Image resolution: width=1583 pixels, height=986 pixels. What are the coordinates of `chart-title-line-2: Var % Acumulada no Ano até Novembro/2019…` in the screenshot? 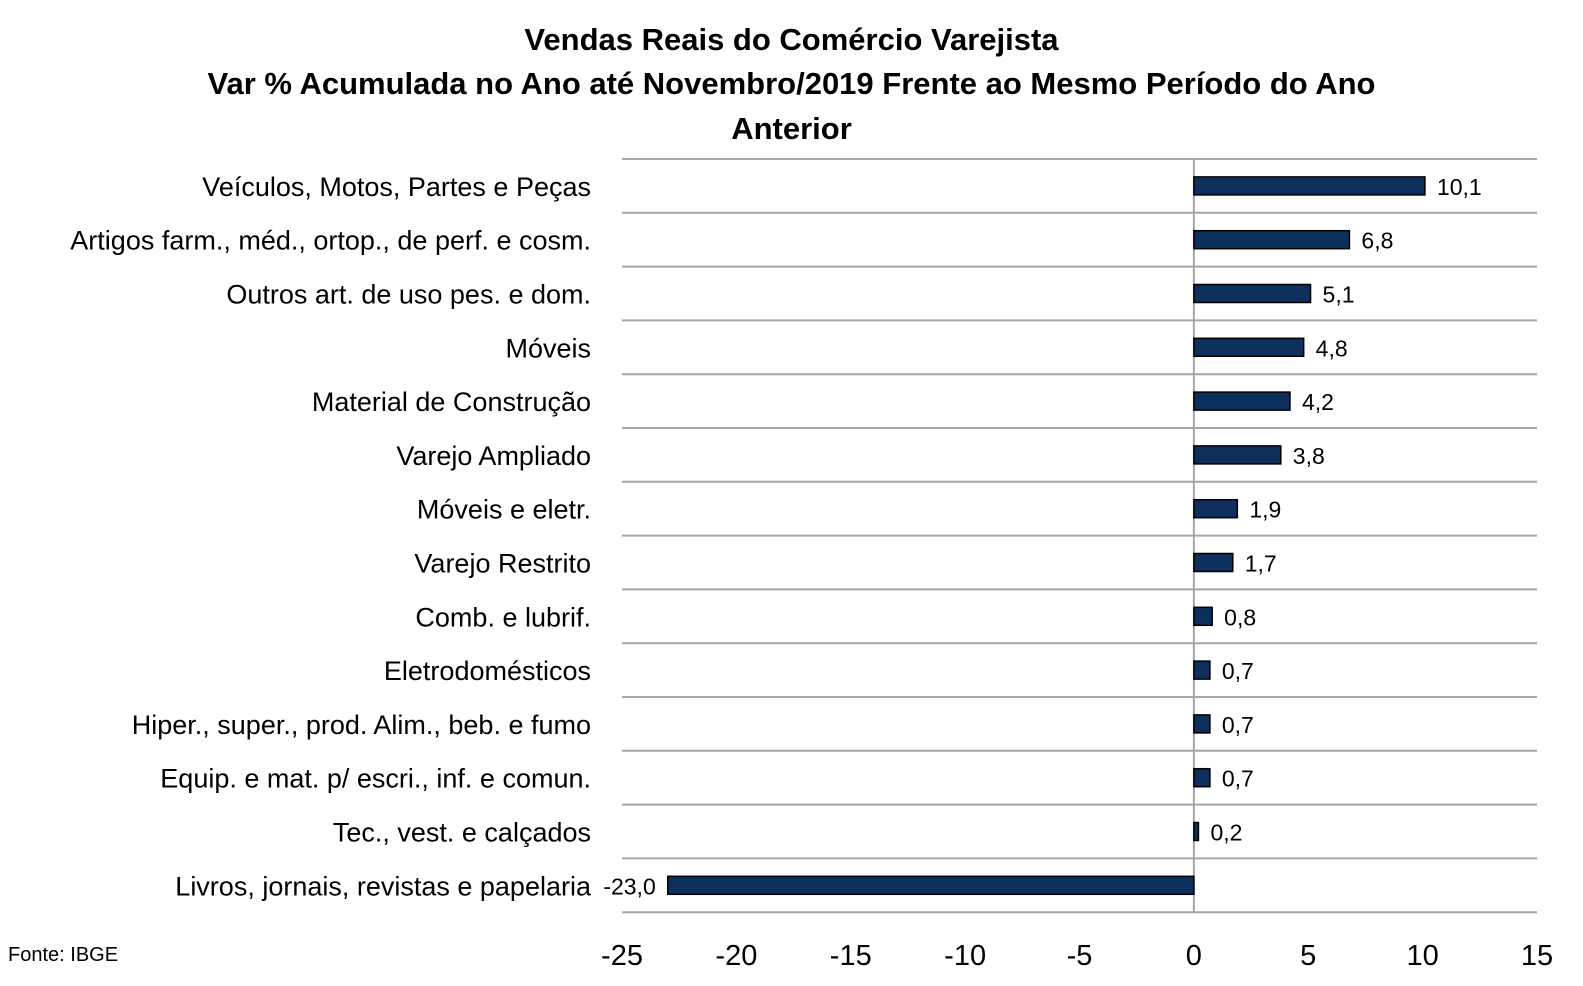 It's located at (791, 83).